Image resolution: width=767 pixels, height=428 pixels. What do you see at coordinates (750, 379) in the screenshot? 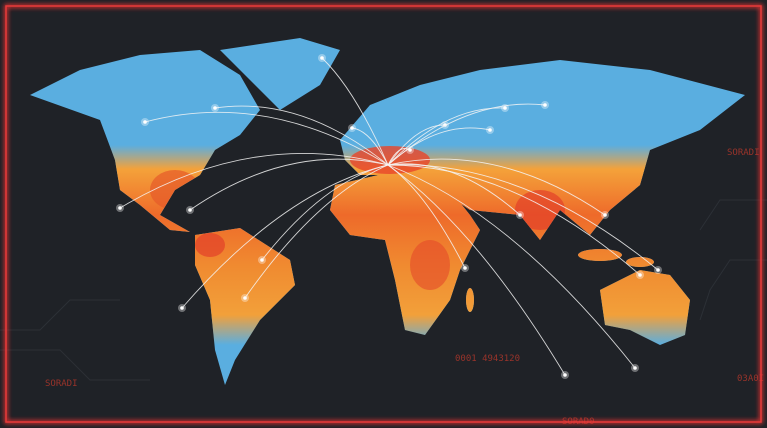
I see `hud-label: 03A0I` at bounding box center [750, 379].